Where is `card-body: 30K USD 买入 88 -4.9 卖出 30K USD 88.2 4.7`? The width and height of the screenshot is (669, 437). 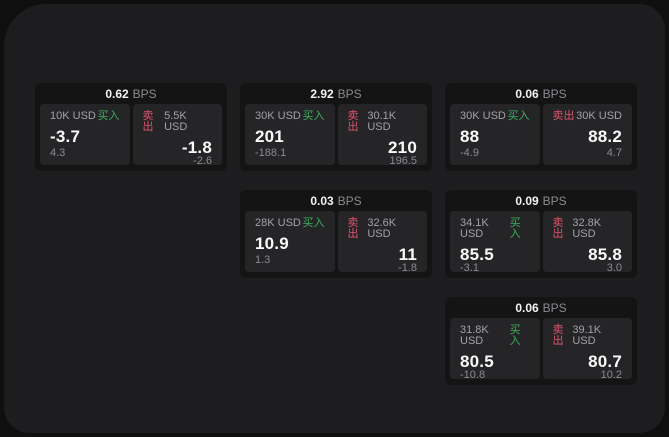 card-body: 30K USD 买入 88 -4.9 卖出 30K USD 88.2 4.7 is located at coordinates (541, 134).